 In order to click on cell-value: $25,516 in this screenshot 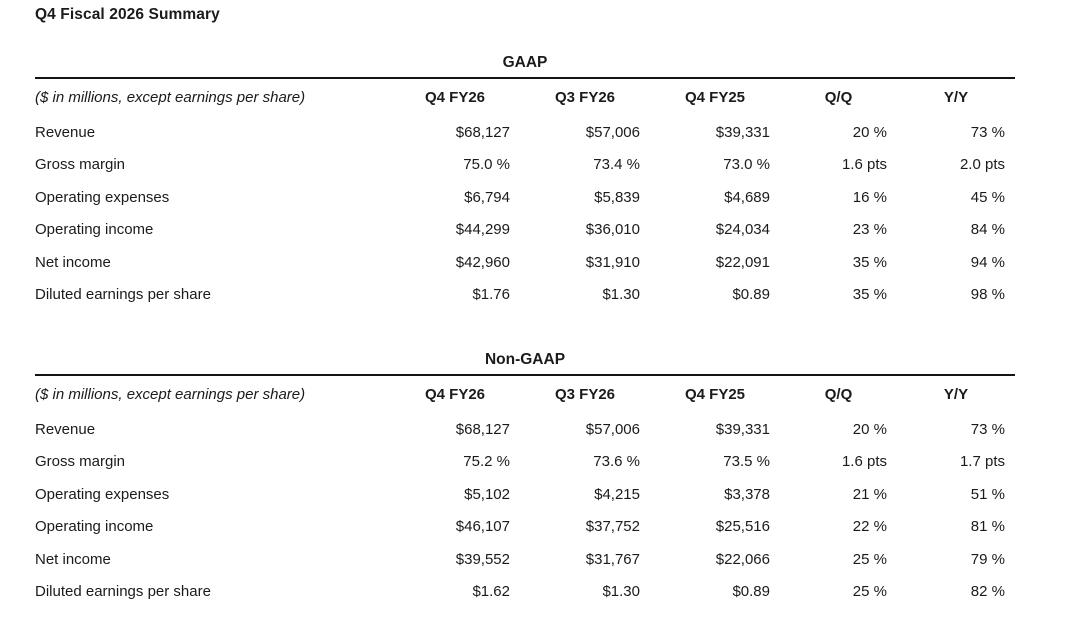, I will do `click(742, 527)`.